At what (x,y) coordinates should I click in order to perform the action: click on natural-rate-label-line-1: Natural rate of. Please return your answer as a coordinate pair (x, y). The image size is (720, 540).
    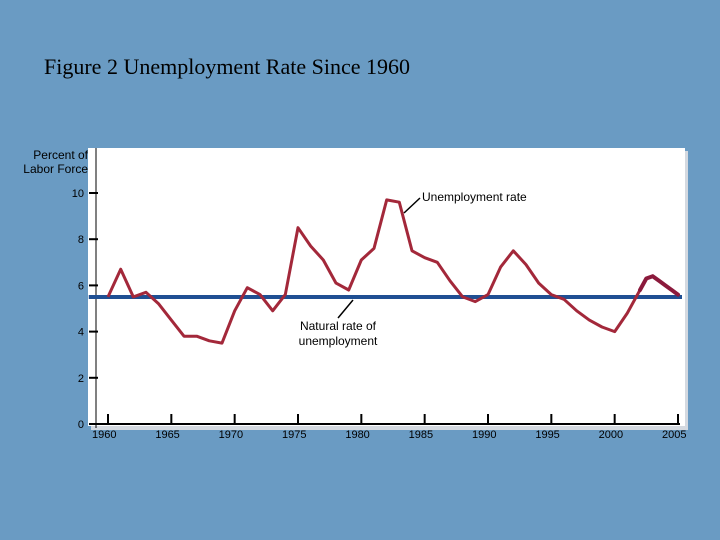
    Looking at the image, I should click on (338, 326).